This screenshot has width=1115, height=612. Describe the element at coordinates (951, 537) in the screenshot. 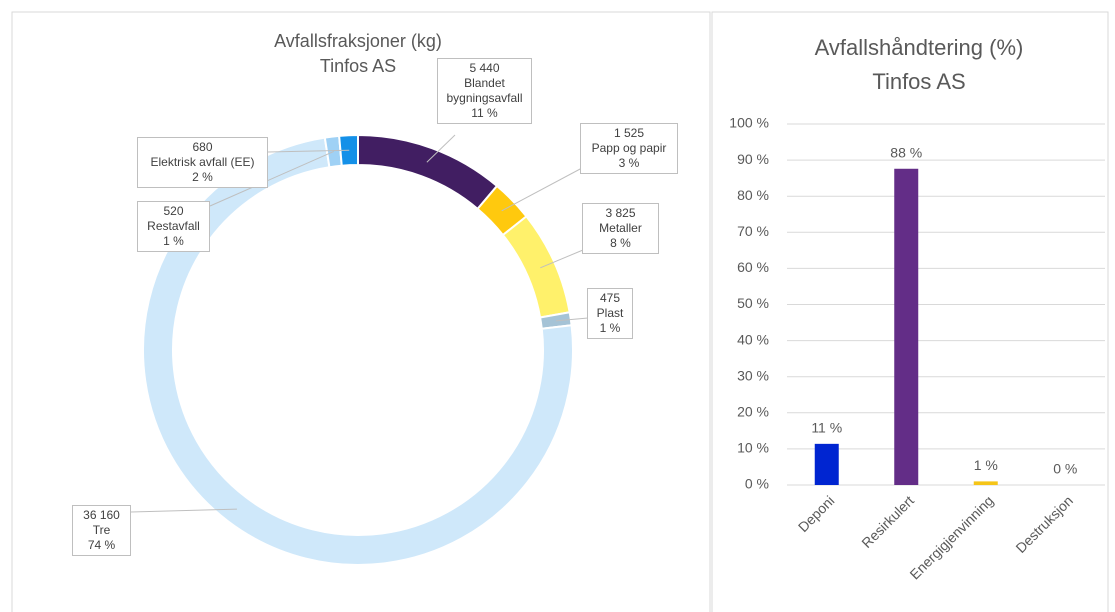

I see `x-tick-label: Energigjenvinning` at that location.